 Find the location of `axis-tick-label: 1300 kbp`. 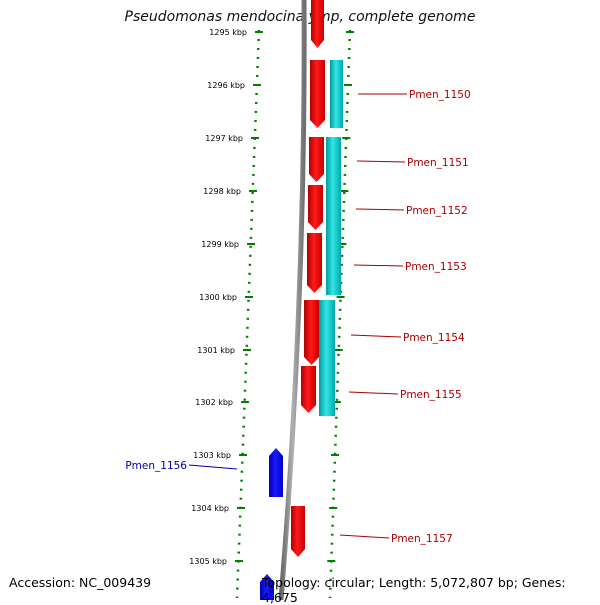

axis-tick-label: 1300 kbp is located at coordinates (218, 297).